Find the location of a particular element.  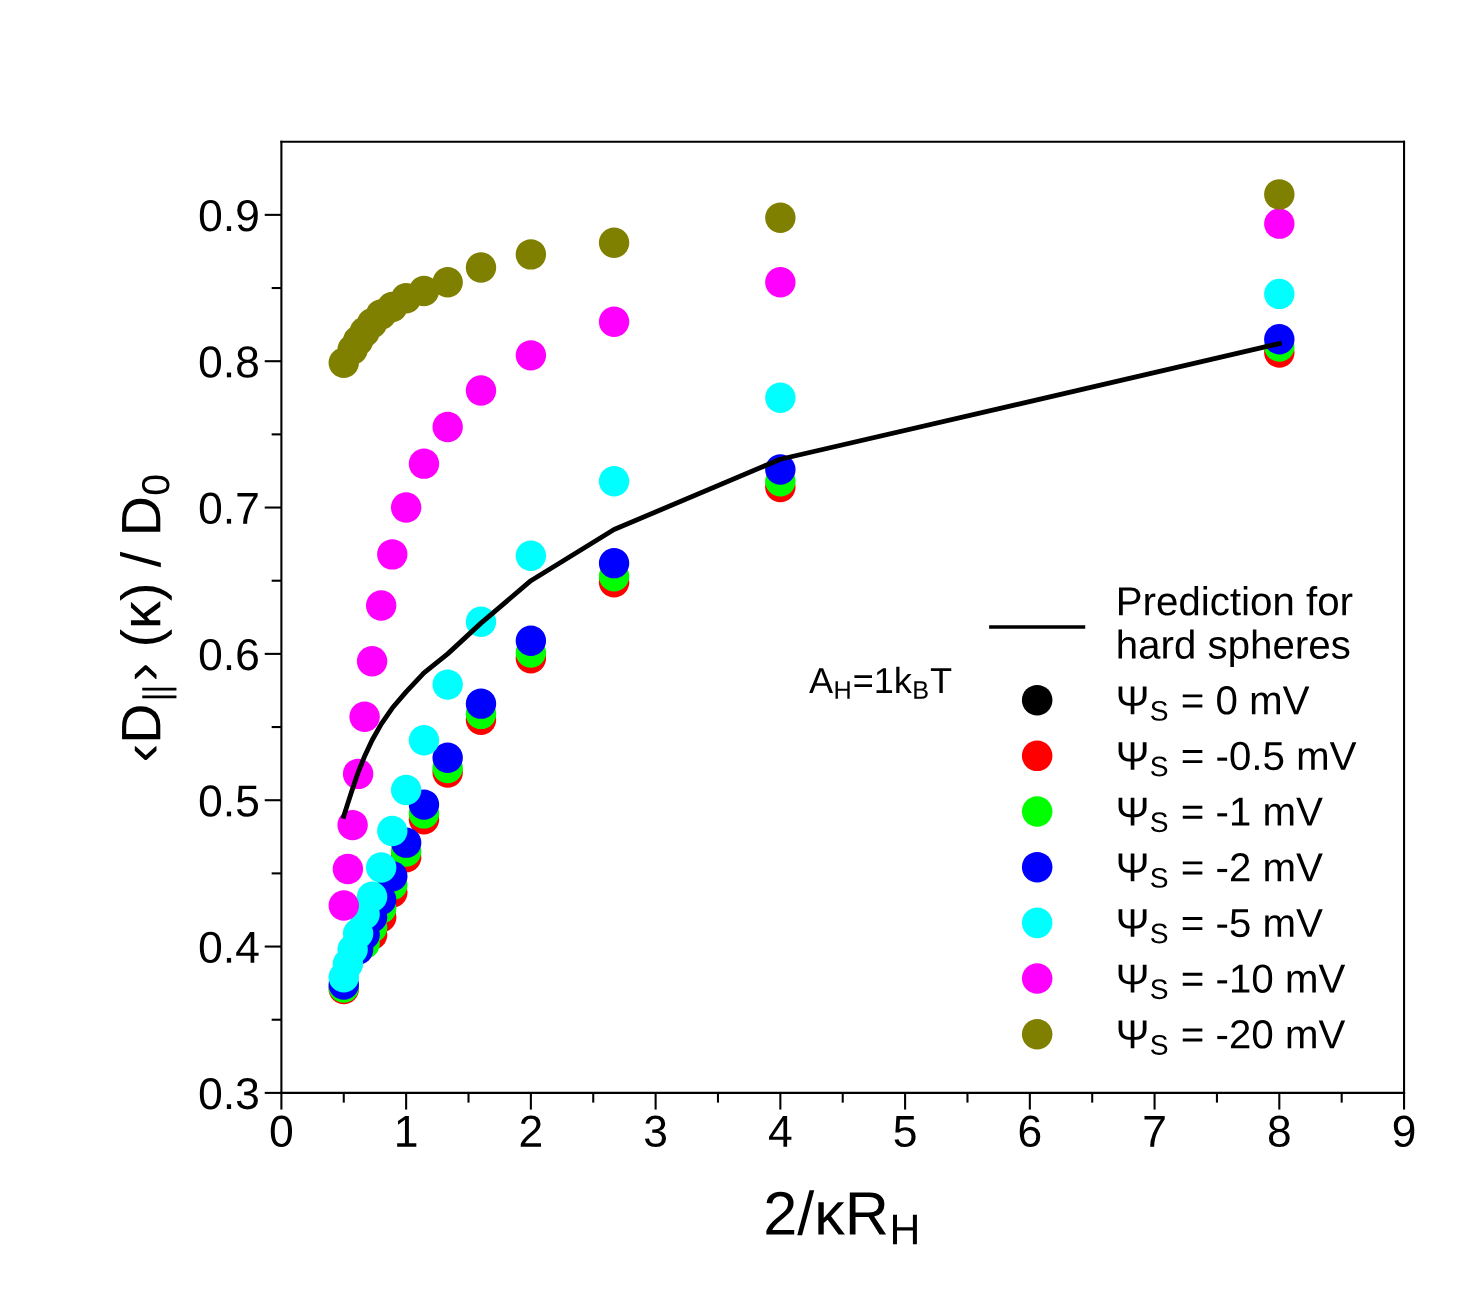

y-tick-label: 0.8 is located at coordinates (228, 362).